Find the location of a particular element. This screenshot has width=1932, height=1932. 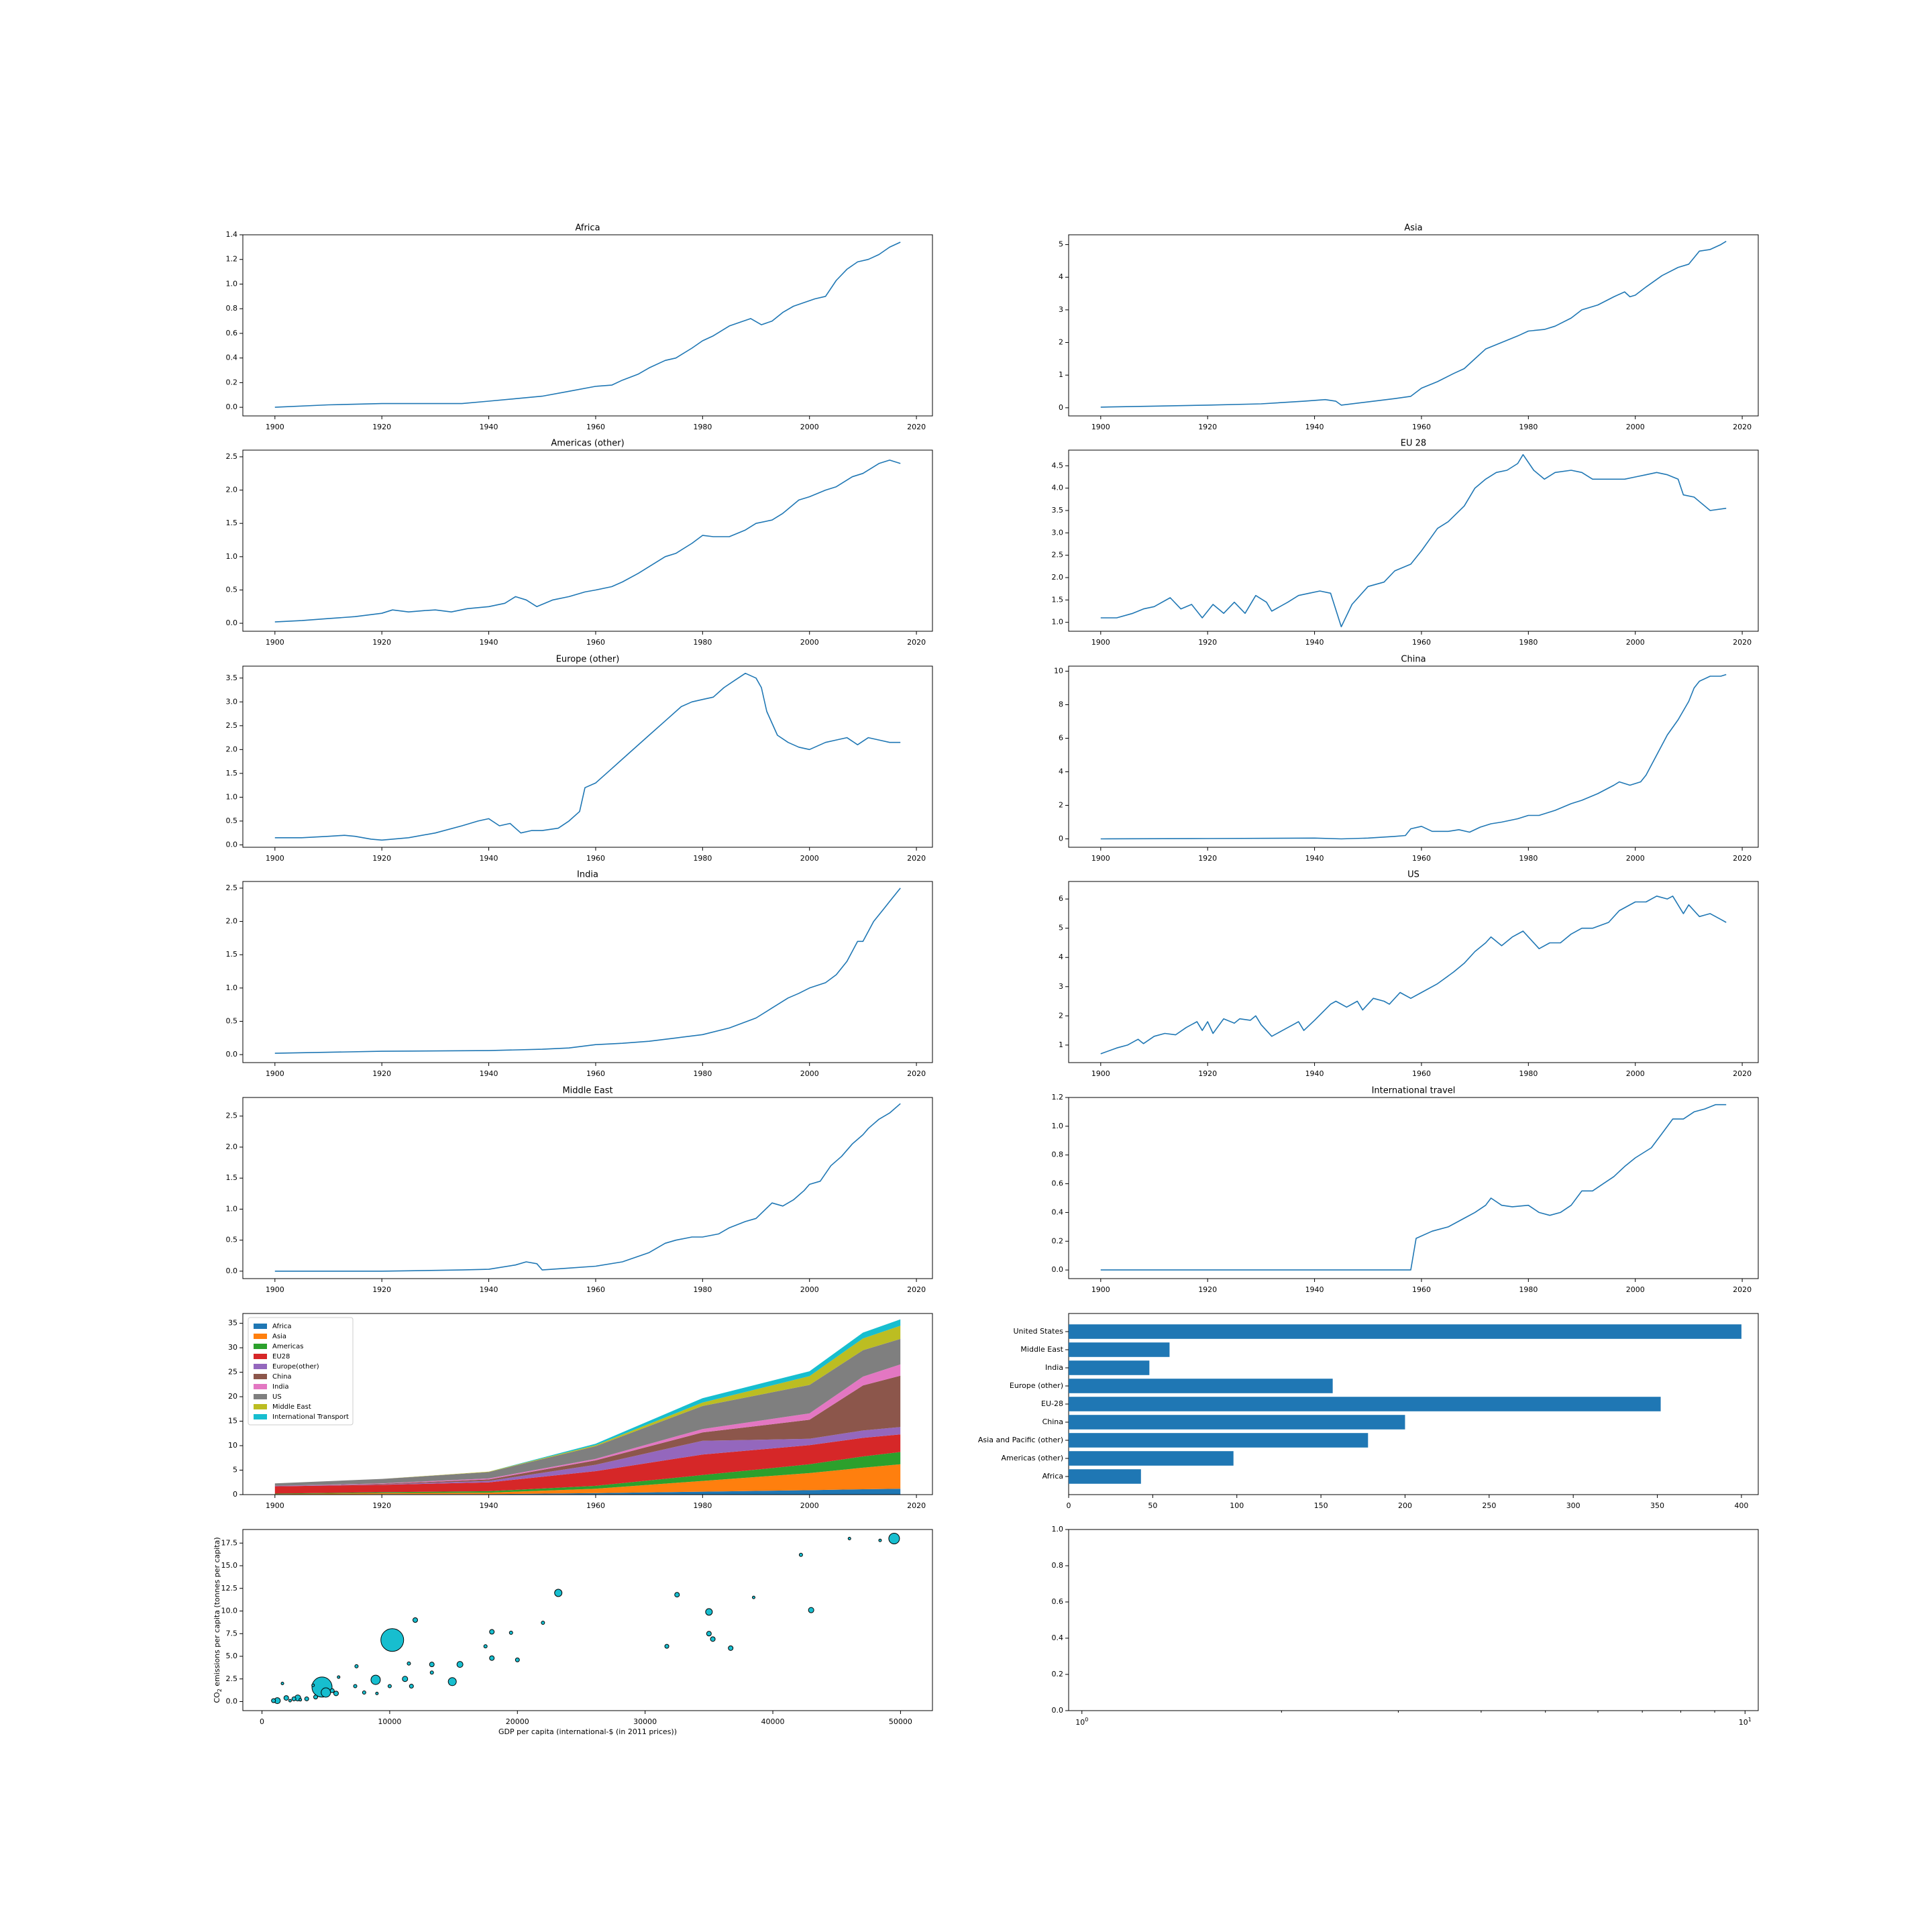

y-tick-label: 35 is located at coordinates (232, 1323).